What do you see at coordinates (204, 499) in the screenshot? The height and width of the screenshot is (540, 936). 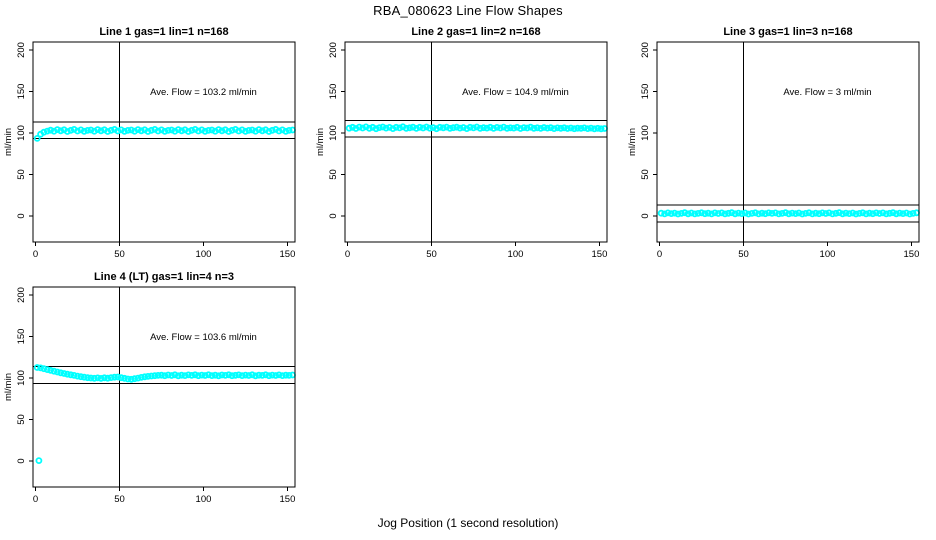 I see `x-tick-label: 100` at bounding box center [204, 499].